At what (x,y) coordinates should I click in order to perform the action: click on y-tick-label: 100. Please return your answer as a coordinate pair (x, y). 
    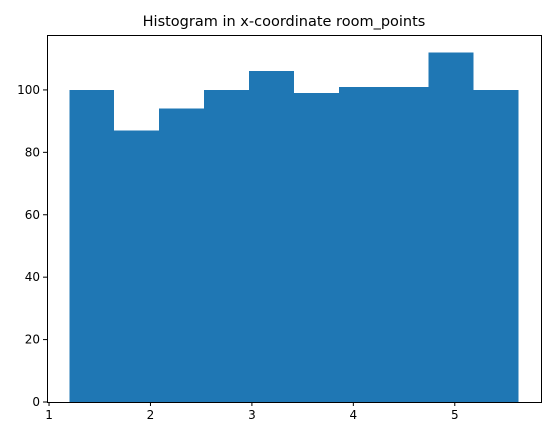
    Looking at the image, I should click on (28, 90).